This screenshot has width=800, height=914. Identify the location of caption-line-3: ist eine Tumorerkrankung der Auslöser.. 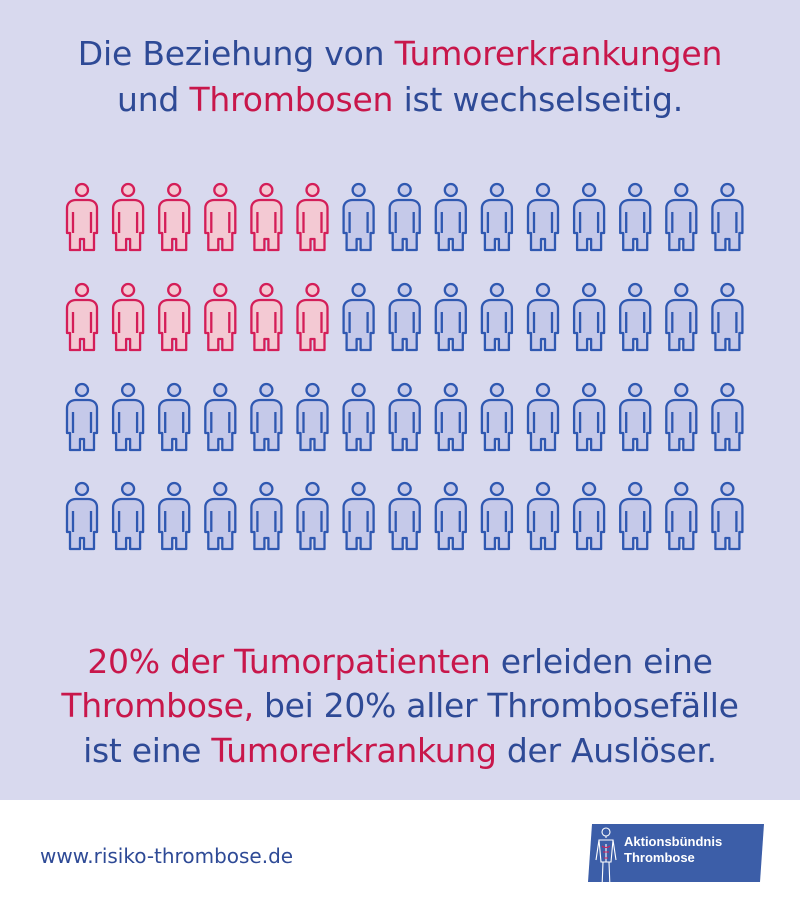
(400, 751).